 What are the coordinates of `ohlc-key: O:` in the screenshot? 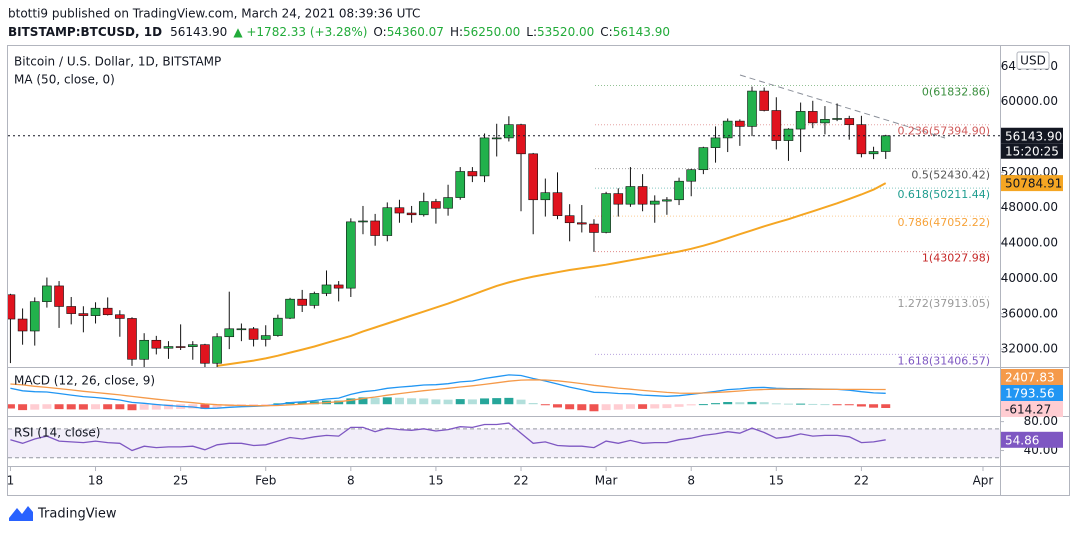 It's located at (379, 32).